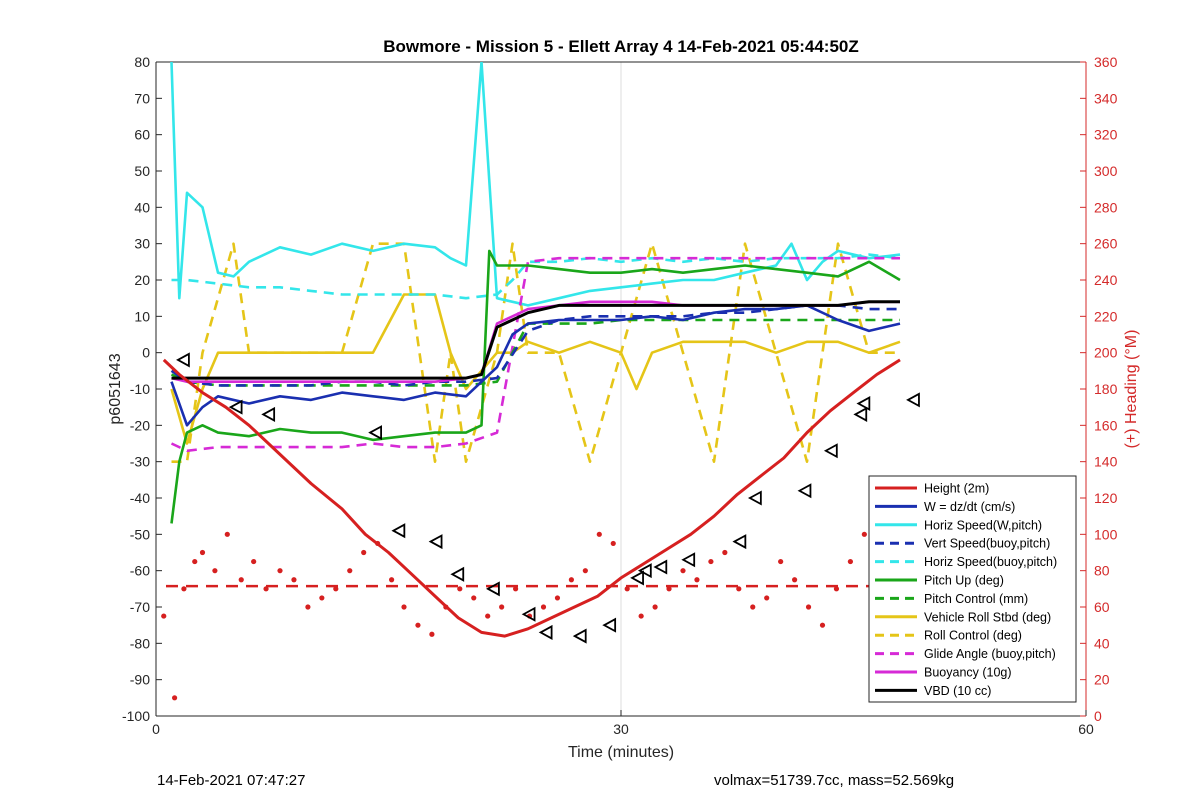  I want to click on y-left-tick-label: -20, so click(140, 425).